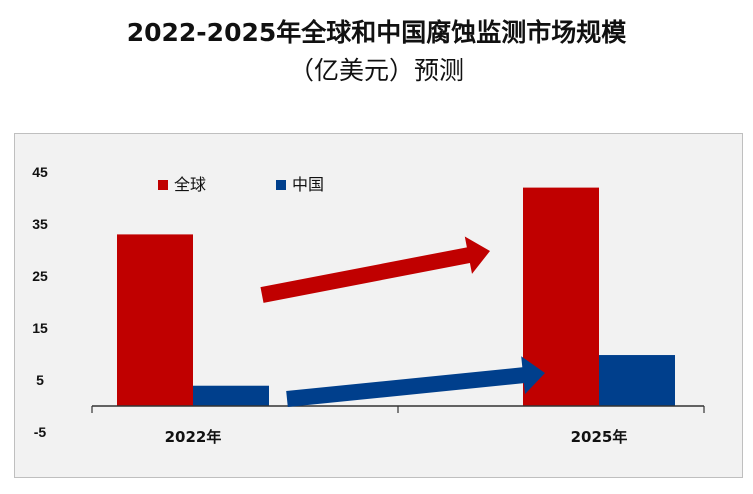 Image resolution: width=753 pixels, height=494 pixels. What do you see at coordinates (40, 276) in the screenshot?
I see `y-tick-label: 25` at bounding box center [40, 276].